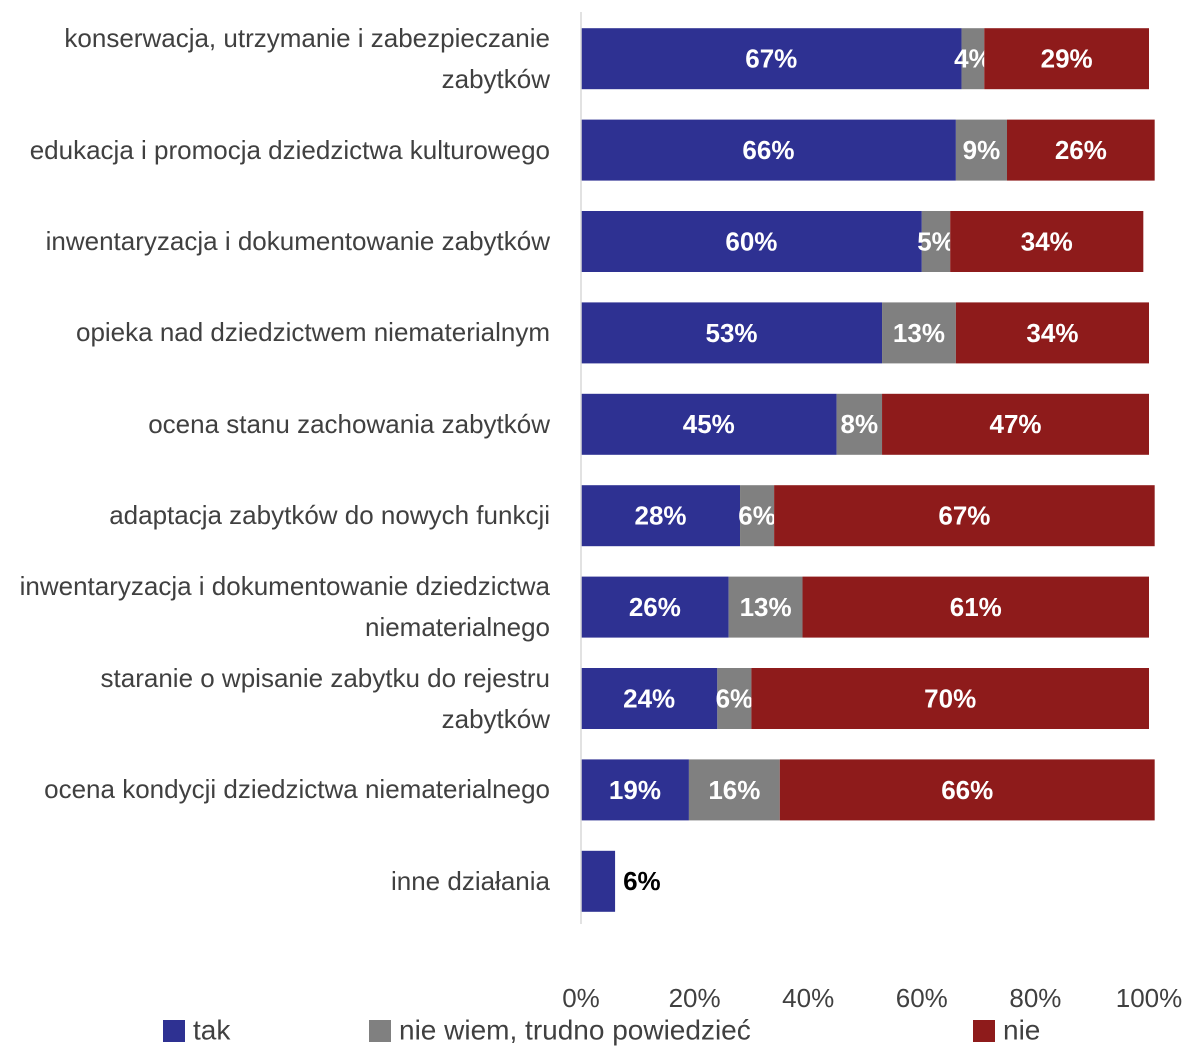 The image size is (1196, 1046). What do you see at coordinates (808, 998) in the screenshot?
I see `x-tick-label: 40%` at bounding box center [808, 998].